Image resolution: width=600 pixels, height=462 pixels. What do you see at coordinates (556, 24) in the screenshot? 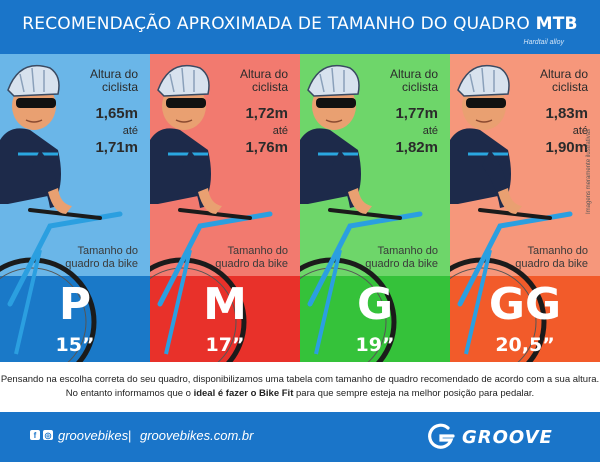
I see `title-bold: MTB` at bounding box center [556, 24].